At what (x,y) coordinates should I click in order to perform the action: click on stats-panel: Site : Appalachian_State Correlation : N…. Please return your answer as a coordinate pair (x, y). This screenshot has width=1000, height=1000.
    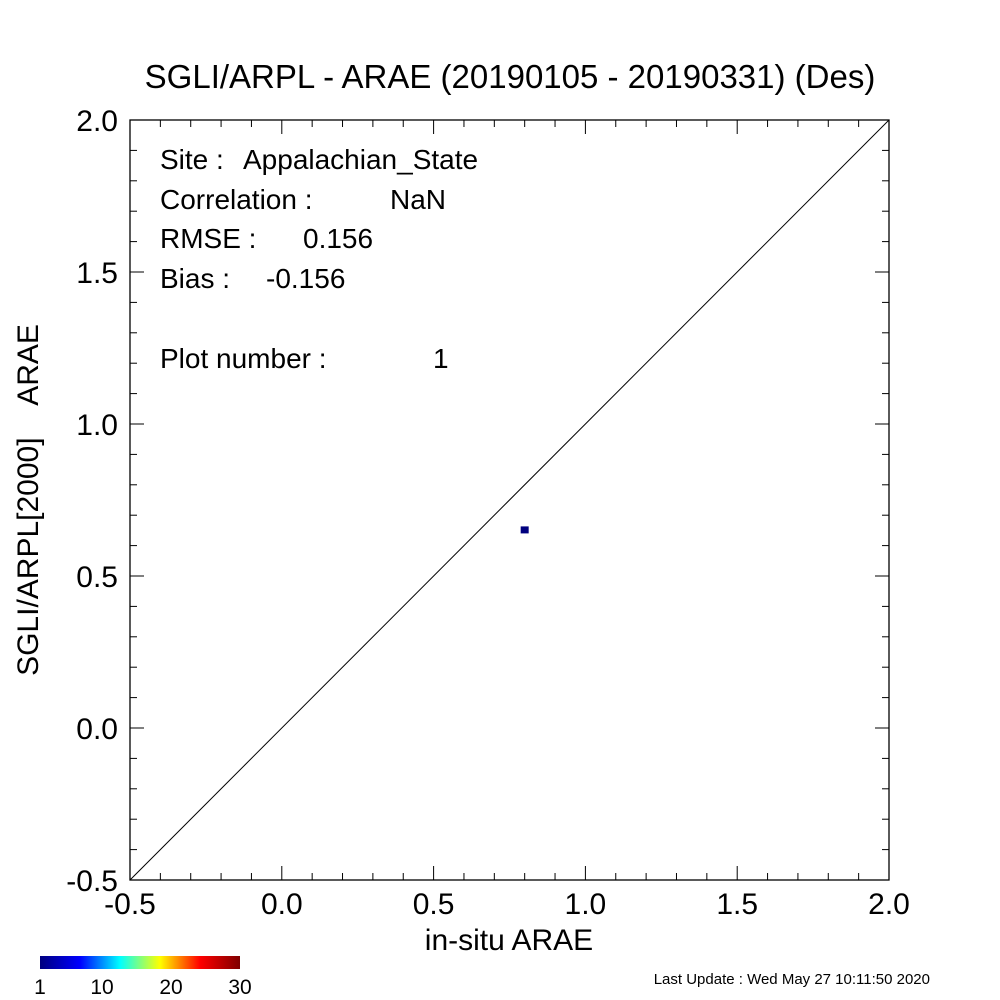
    Looking at the image, I should click on (319, 259).